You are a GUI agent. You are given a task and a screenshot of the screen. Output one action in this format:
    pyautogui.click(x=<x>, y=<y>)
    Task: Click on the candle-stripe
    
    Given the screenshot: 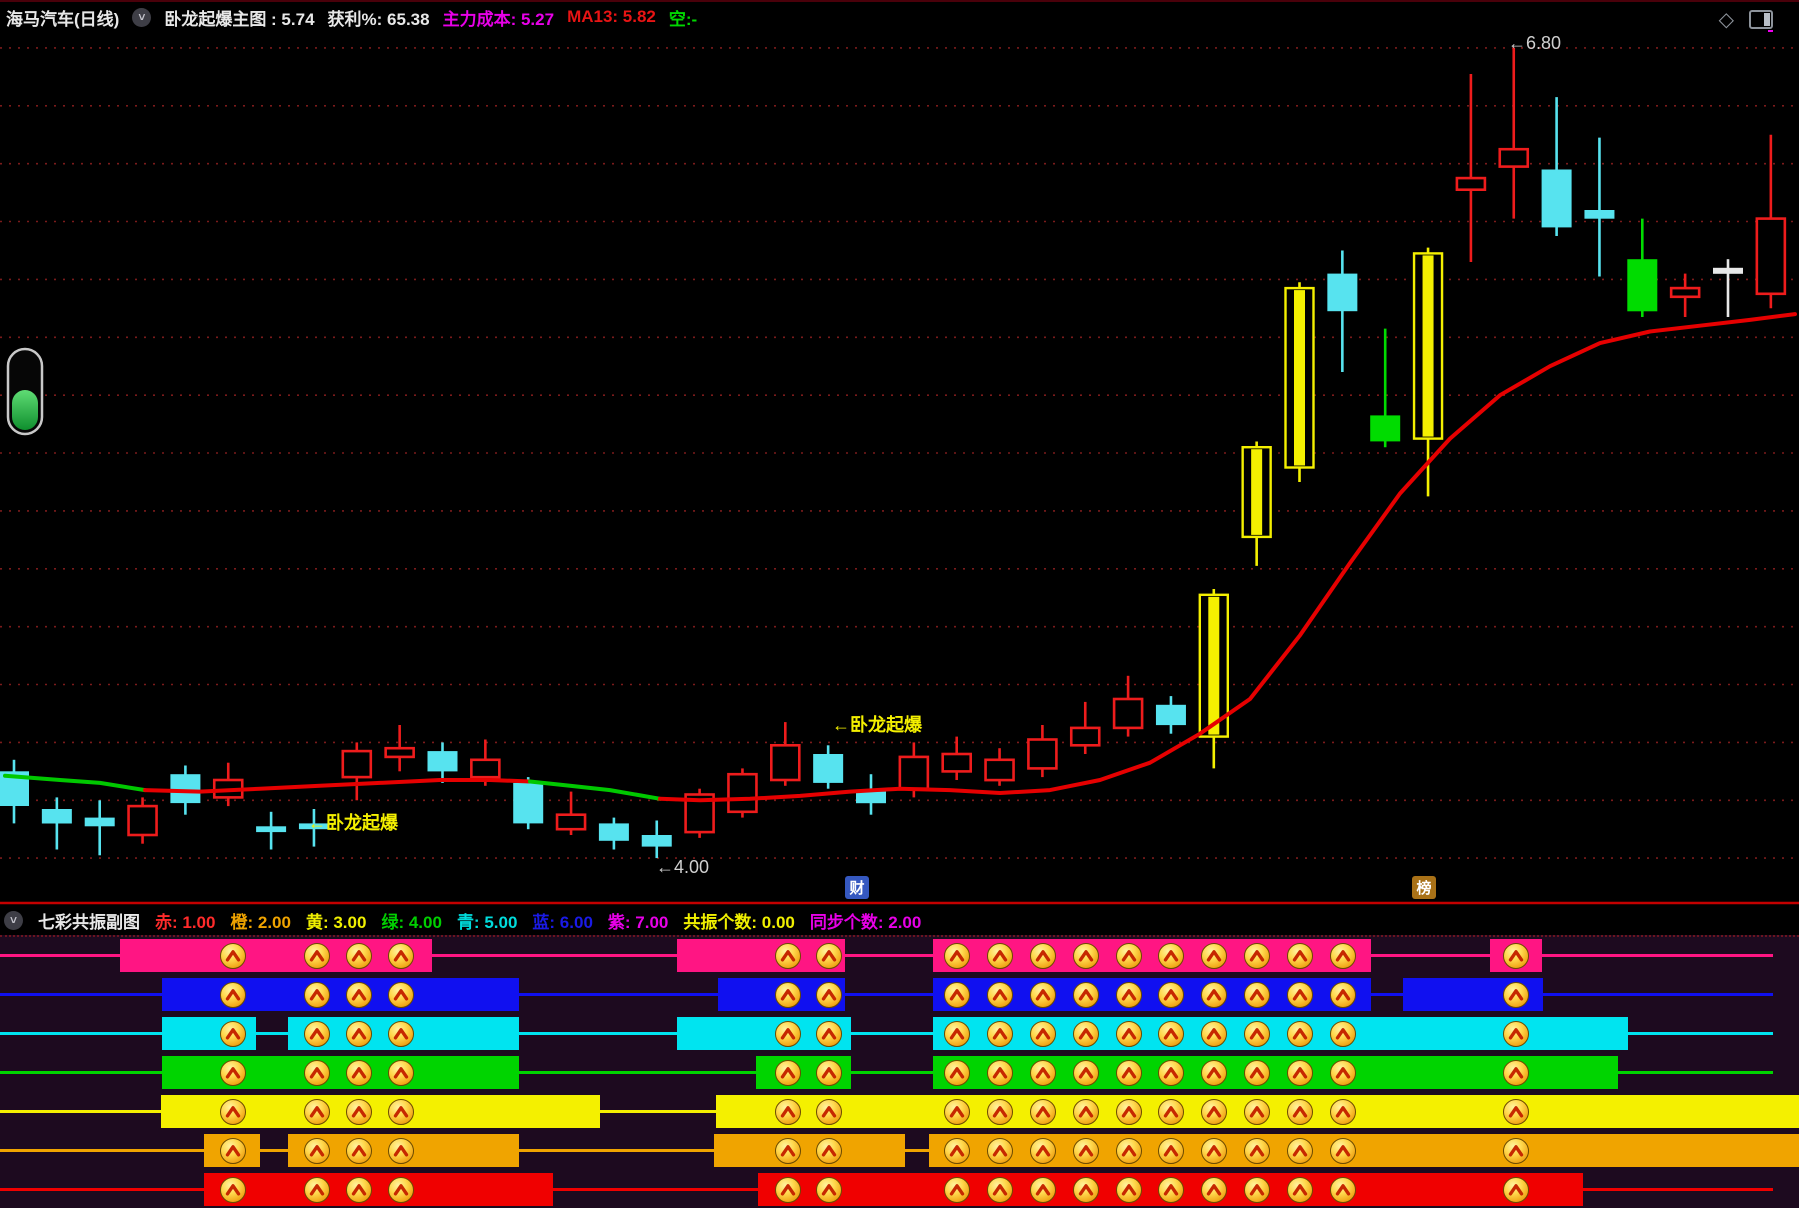 What is the action you would take?
    pyautogui.click(x=1428, y=346)
    